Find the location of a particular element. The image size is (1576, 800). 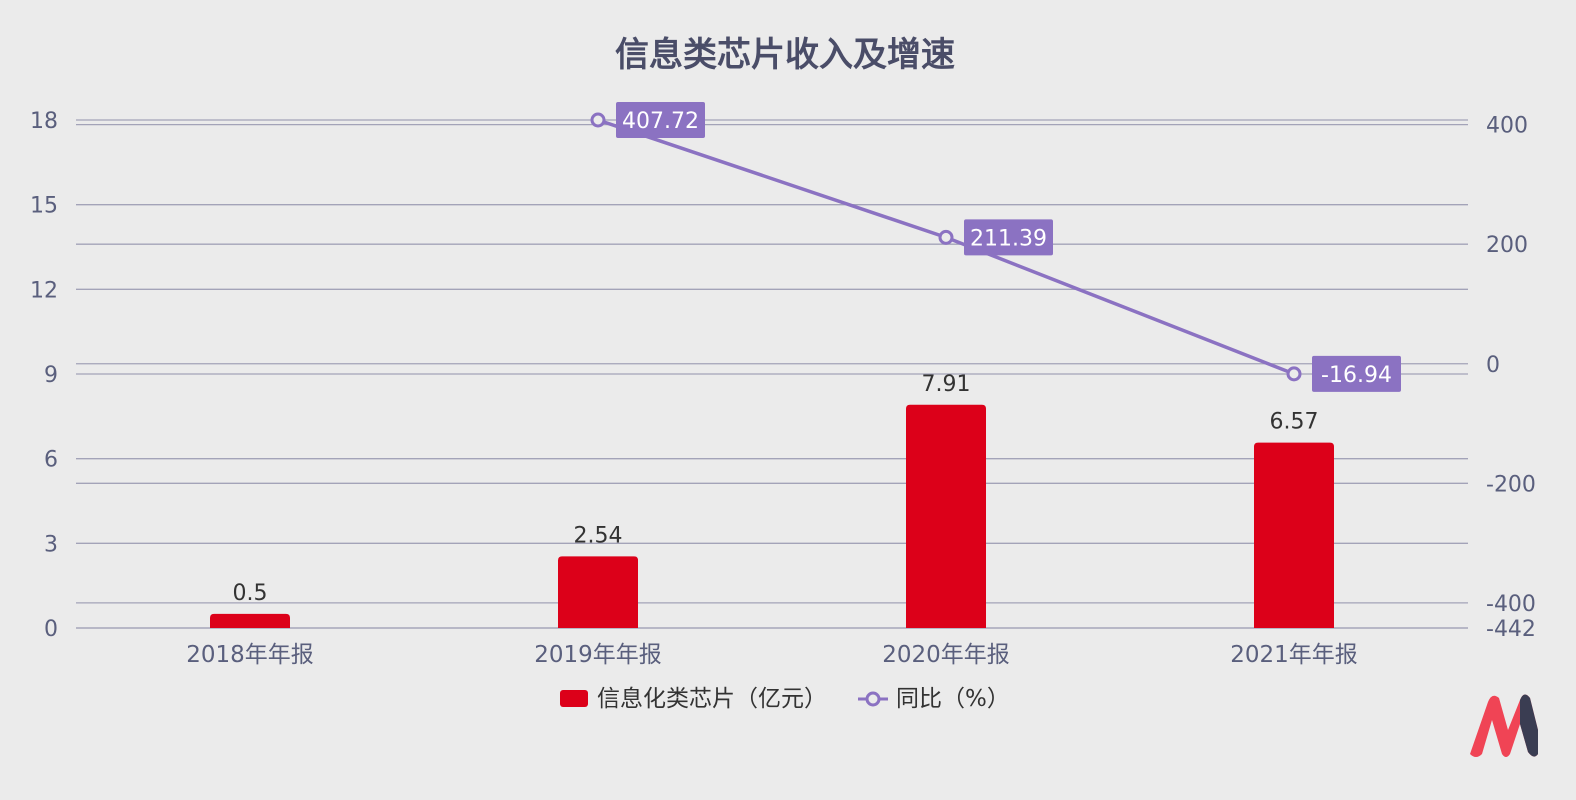

bar-value-label: 6.57 is located at coordinates (1294, 422).